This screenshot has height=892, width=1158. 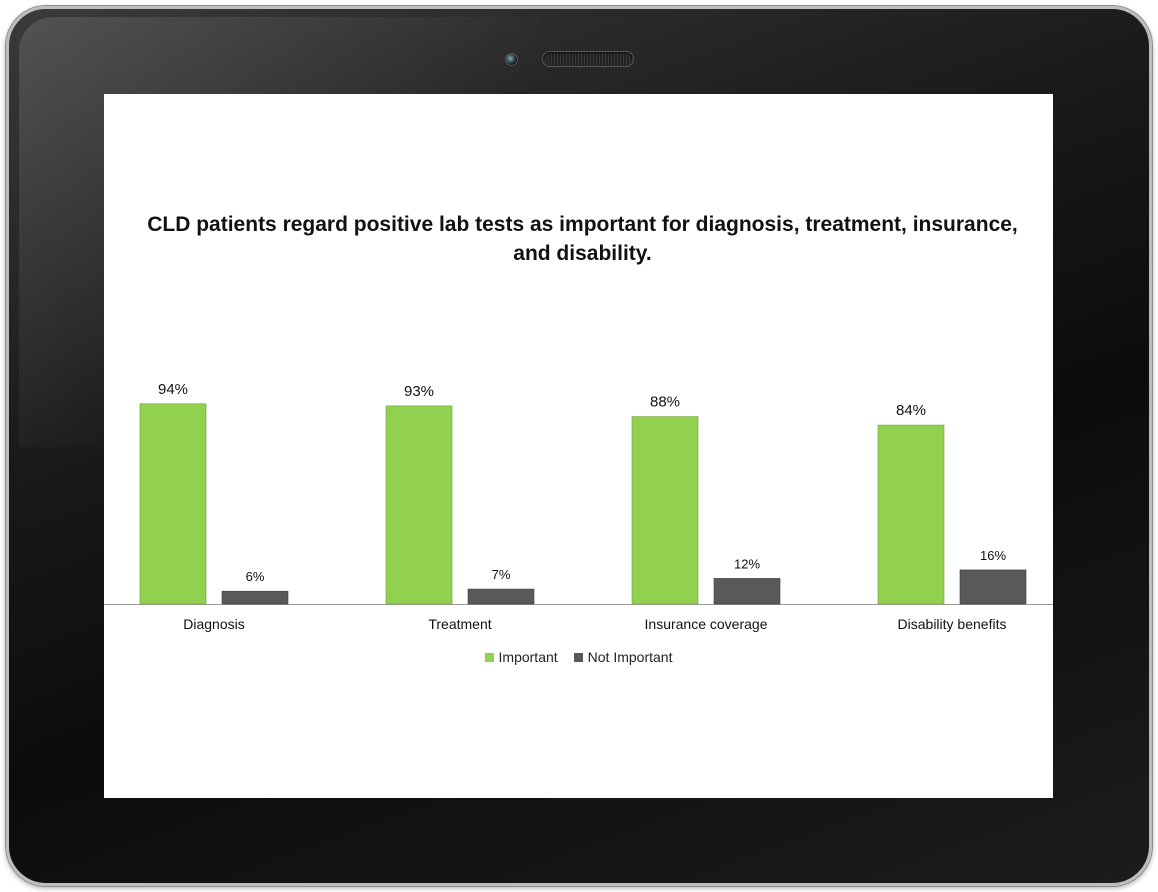 What do you see at coordinates (501, 574) in the screenshot?
I see `data-label-not-important-1: 7%` at bounding box center [501, 574].